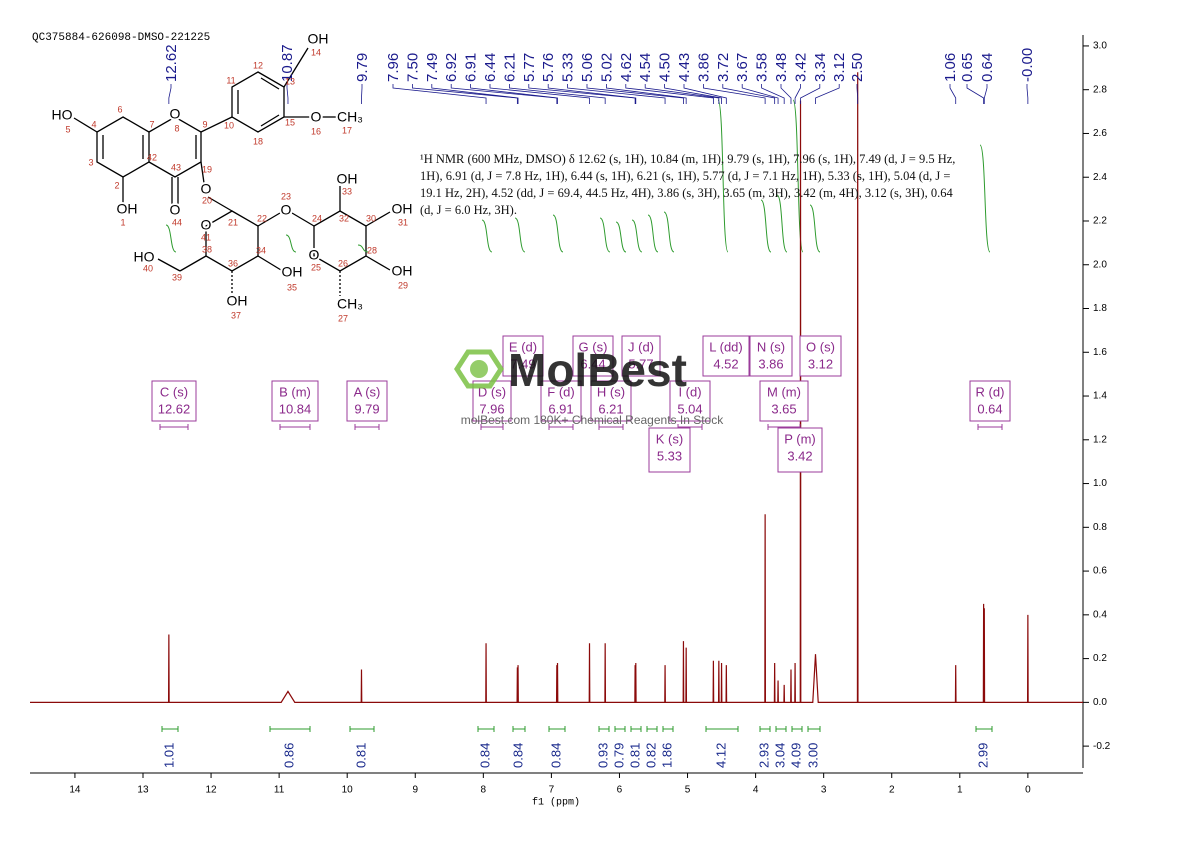 This screenshot has height=841, width=1190. What do you see at coordinates (116, 185) in the screenshot?
I see `atom-number: 2` at bounding box center [116, 185].